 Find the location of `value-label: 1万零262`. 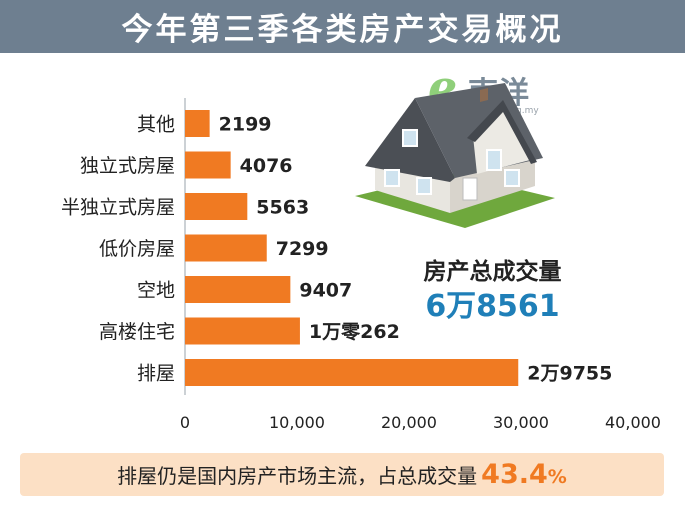

value-label: 1万零262 is located at coordinates (354, 332).